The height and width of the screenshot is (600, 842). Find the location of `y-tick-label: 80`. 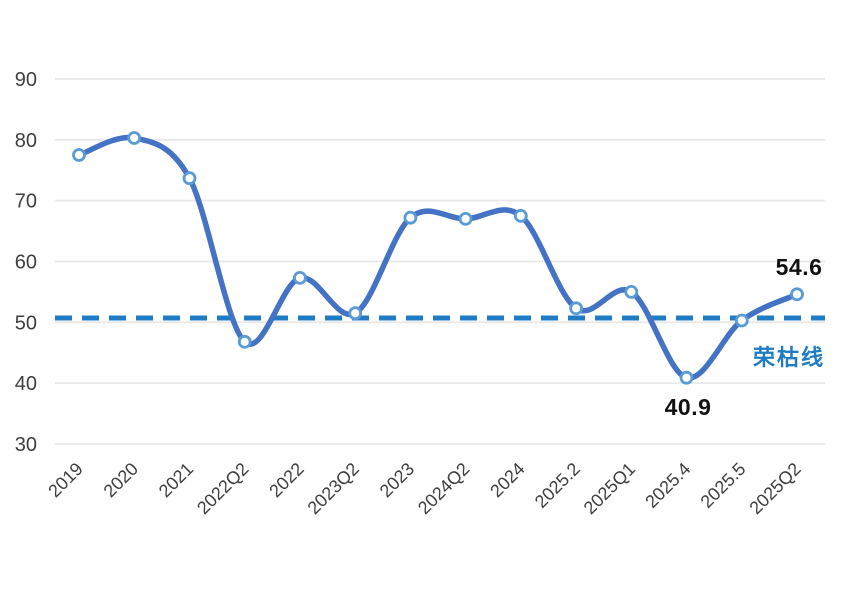

y-tick-label: 80 is located at coordinates (26, 141).